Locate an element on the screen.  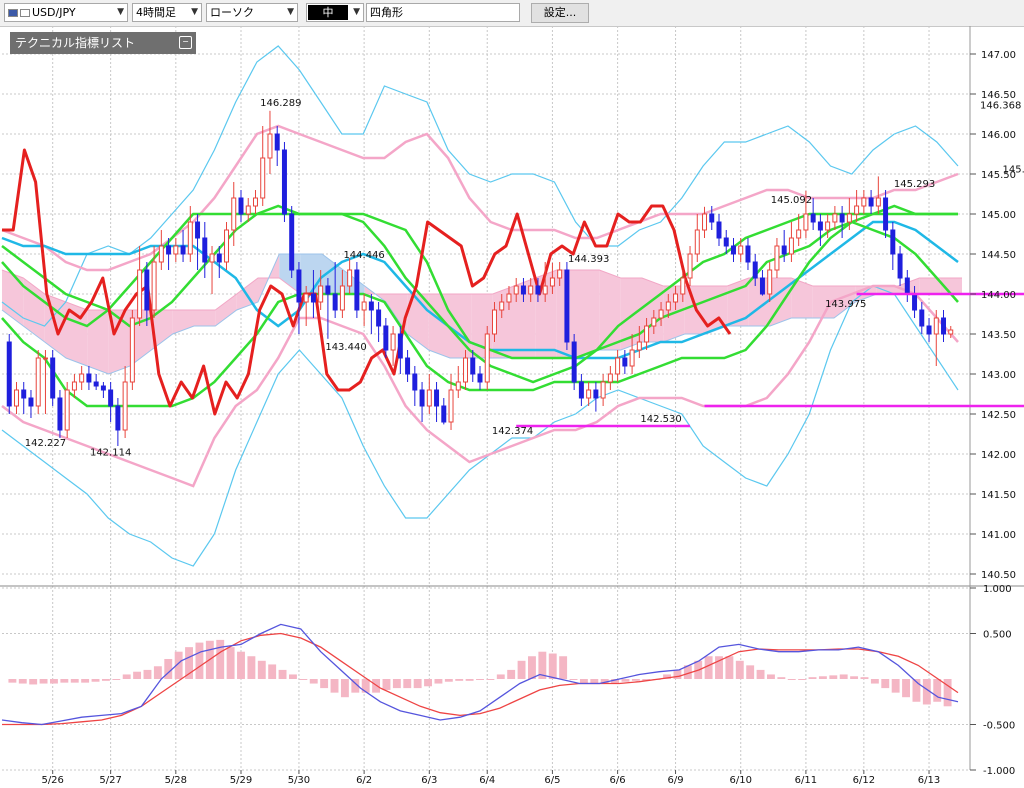
x-tick-label: 6/12 is located at coordinates (864, 780).